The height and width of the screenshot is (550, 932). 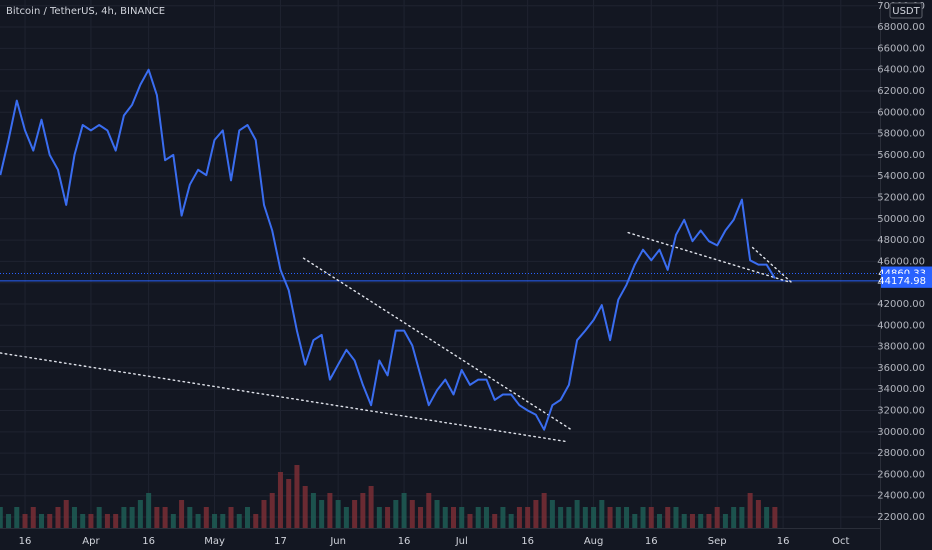 I want to click on chart-title: Bitcoin / TetherUS, 4h, BINANCE, so click(x=85, y=11).